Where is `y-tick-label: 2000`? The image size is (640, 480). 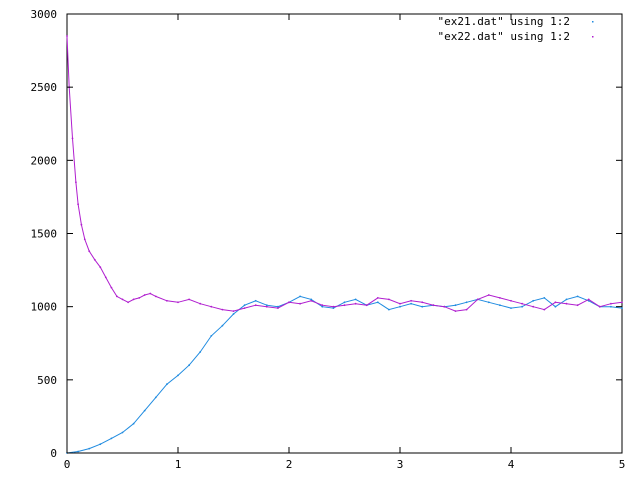 y-tick-label: 2000 is located at coordinates (44, 160).